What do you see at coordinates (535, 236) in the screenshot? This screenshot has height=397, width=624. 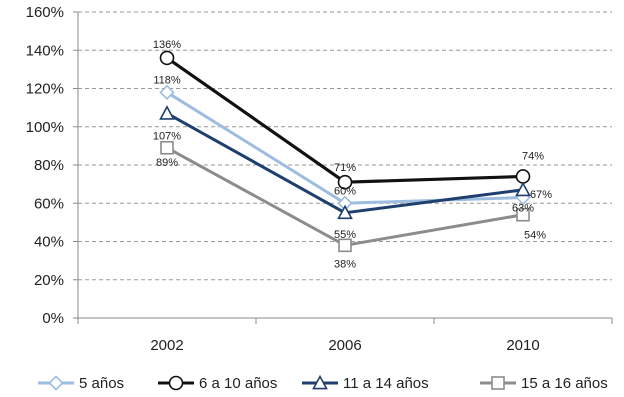 I see `data-label: 54%` at bounding box center [535, 236].